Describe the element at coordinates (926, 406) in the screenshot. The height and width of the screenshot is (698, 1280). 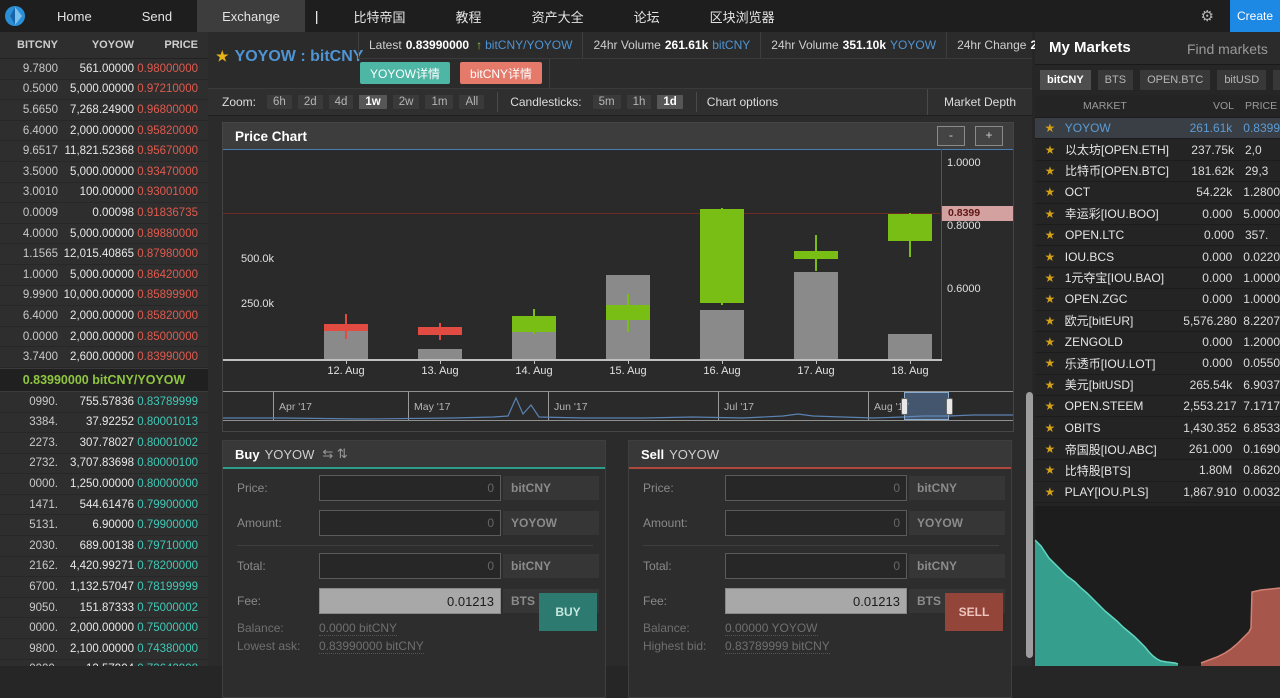
I see `navigator-selection` at that location.